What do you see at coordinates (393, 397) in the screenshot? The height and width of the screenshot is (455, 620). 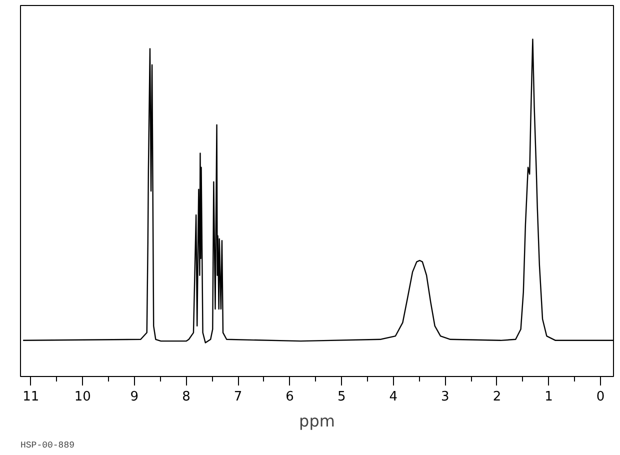 I see `x-tick-label: 4` at bounding box center [393, 397].